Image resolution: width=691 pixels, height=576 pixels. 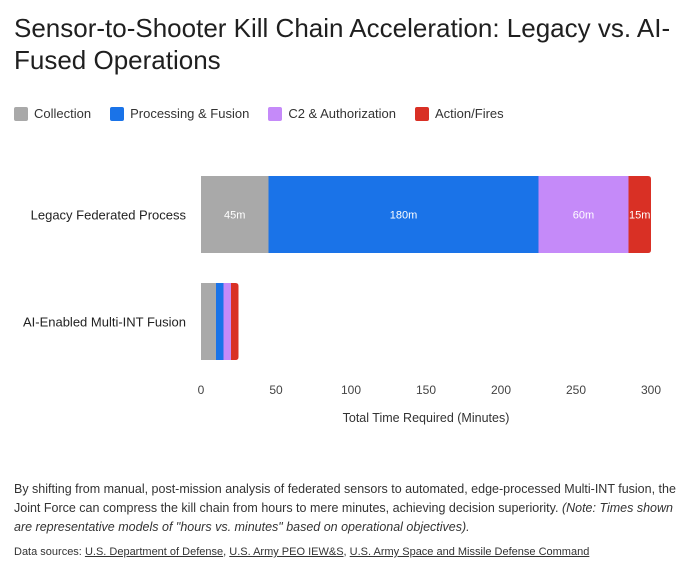 I want to click on x-tick-label: 150, so click(x=426, y=390).